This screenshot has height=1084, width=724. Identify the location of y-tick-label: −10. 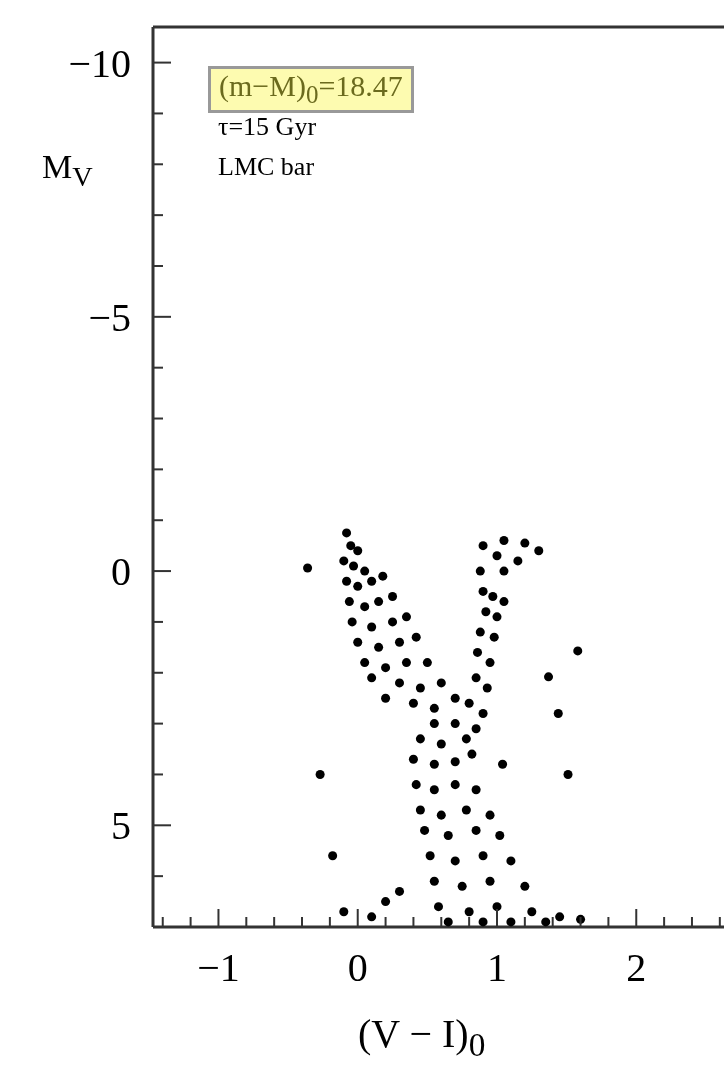
(99, 63).